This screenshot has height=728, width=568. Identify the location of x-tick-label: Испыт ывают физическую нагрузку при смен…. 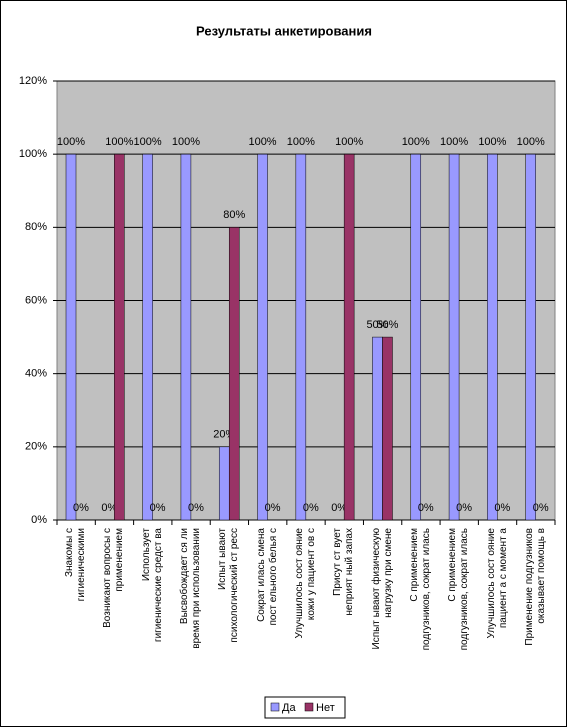
(382, 589).